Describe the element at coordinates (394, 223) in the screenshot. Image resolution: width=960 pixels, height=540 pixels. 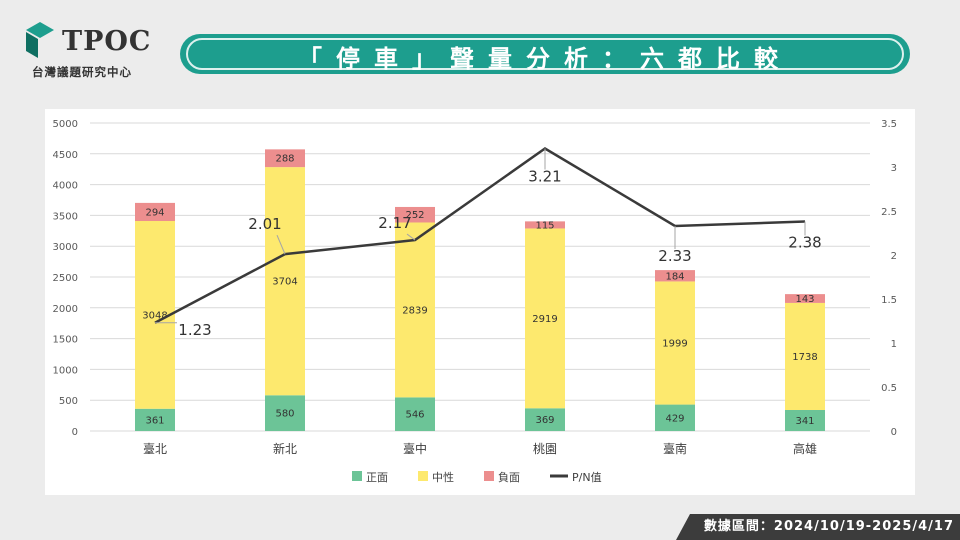
I see `pn-data-label: 2.17` at that location.